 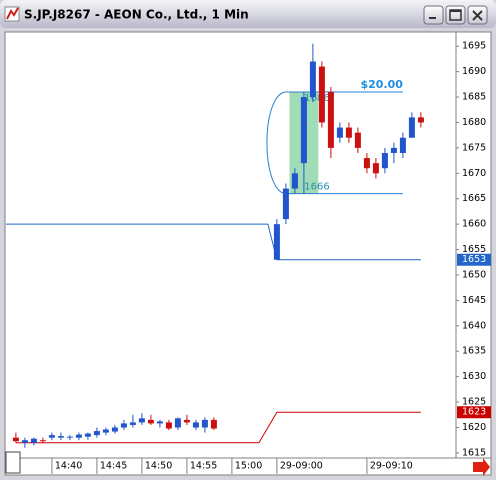 I want to click on window-title: S.JP.J8267 - AEON Co., Ltd., 1 Min, so click(x=136, y=15).